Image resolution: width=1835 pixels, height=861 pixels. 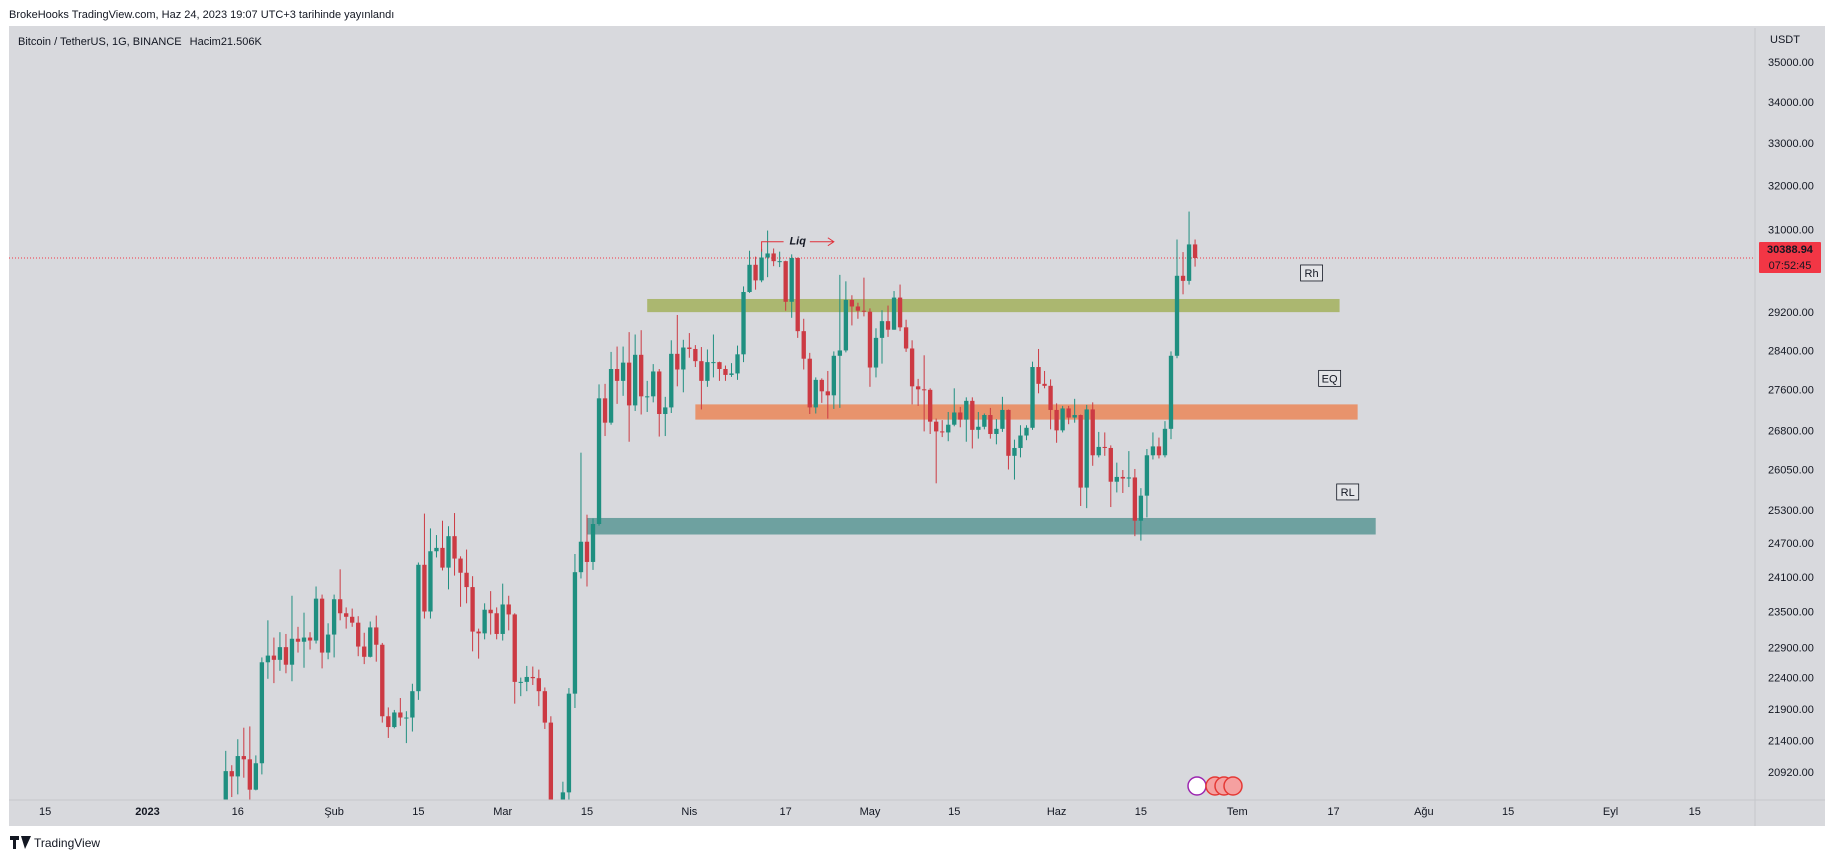 What do you see at coordinates (1791, 103) in the screenshot?
I see `y-tick-label: 34000.00` at bounding box center [1791, 103].